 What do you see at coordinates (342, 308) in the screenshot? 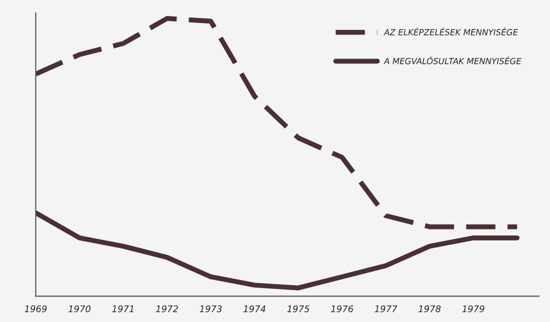
I see `x-tick-label: 1976` at bounding box center [342, 308].